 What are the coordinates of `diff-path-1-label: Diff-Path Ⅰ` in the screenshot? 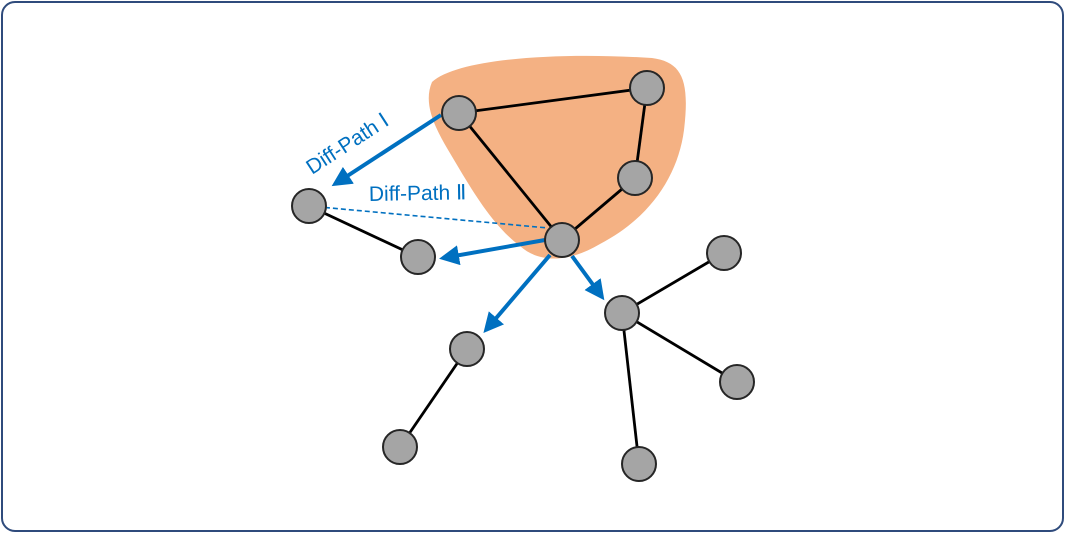 It's located at (347, 144).